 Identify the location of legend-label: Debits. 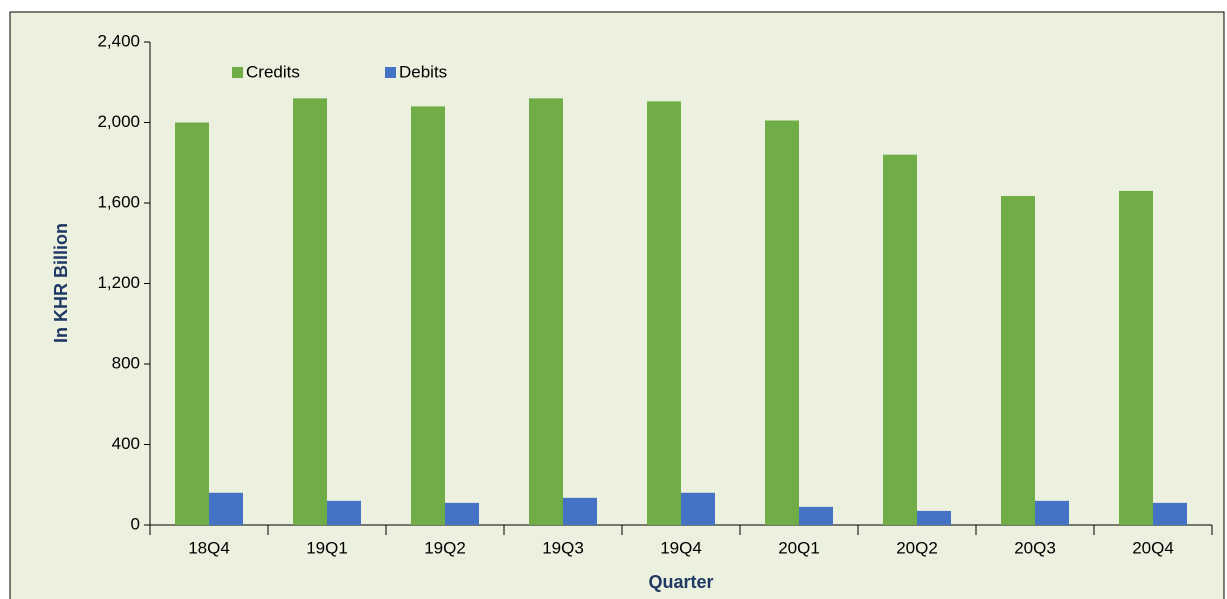
(423, 71).